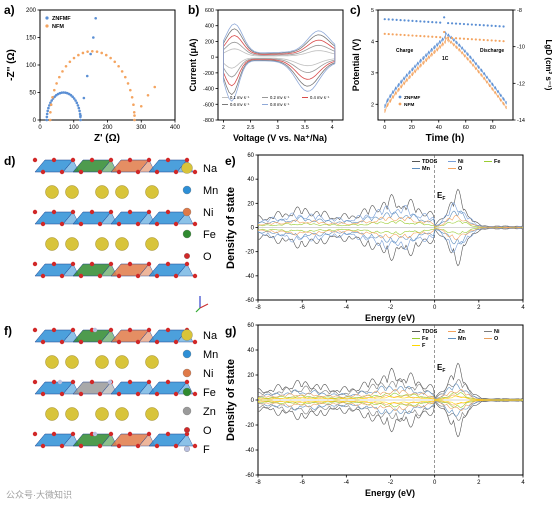 The image size is (554, 505). I want to click on y-tick-label: 4, so click(372, 42).